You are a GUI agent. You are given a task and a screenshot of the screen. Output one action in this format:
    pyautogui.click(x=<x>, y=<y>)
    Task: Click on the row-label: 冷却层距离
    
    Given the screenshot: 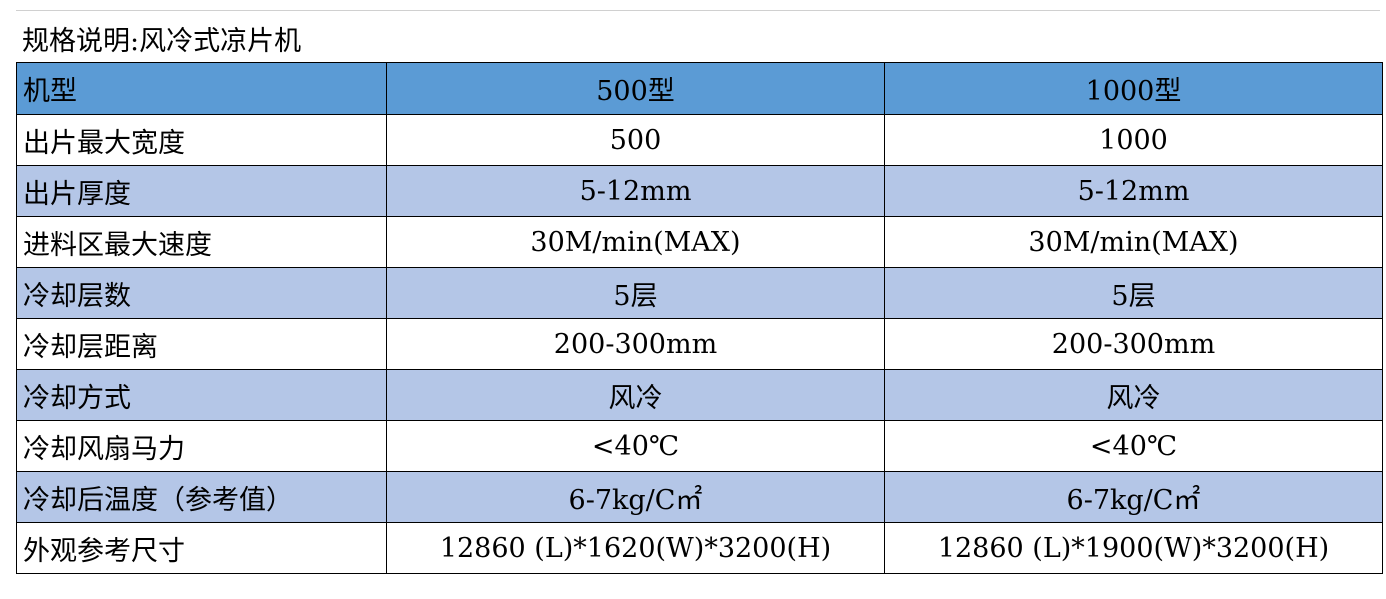 What is the action you would take?
    pyautogui.click(x=201, y=344)
    